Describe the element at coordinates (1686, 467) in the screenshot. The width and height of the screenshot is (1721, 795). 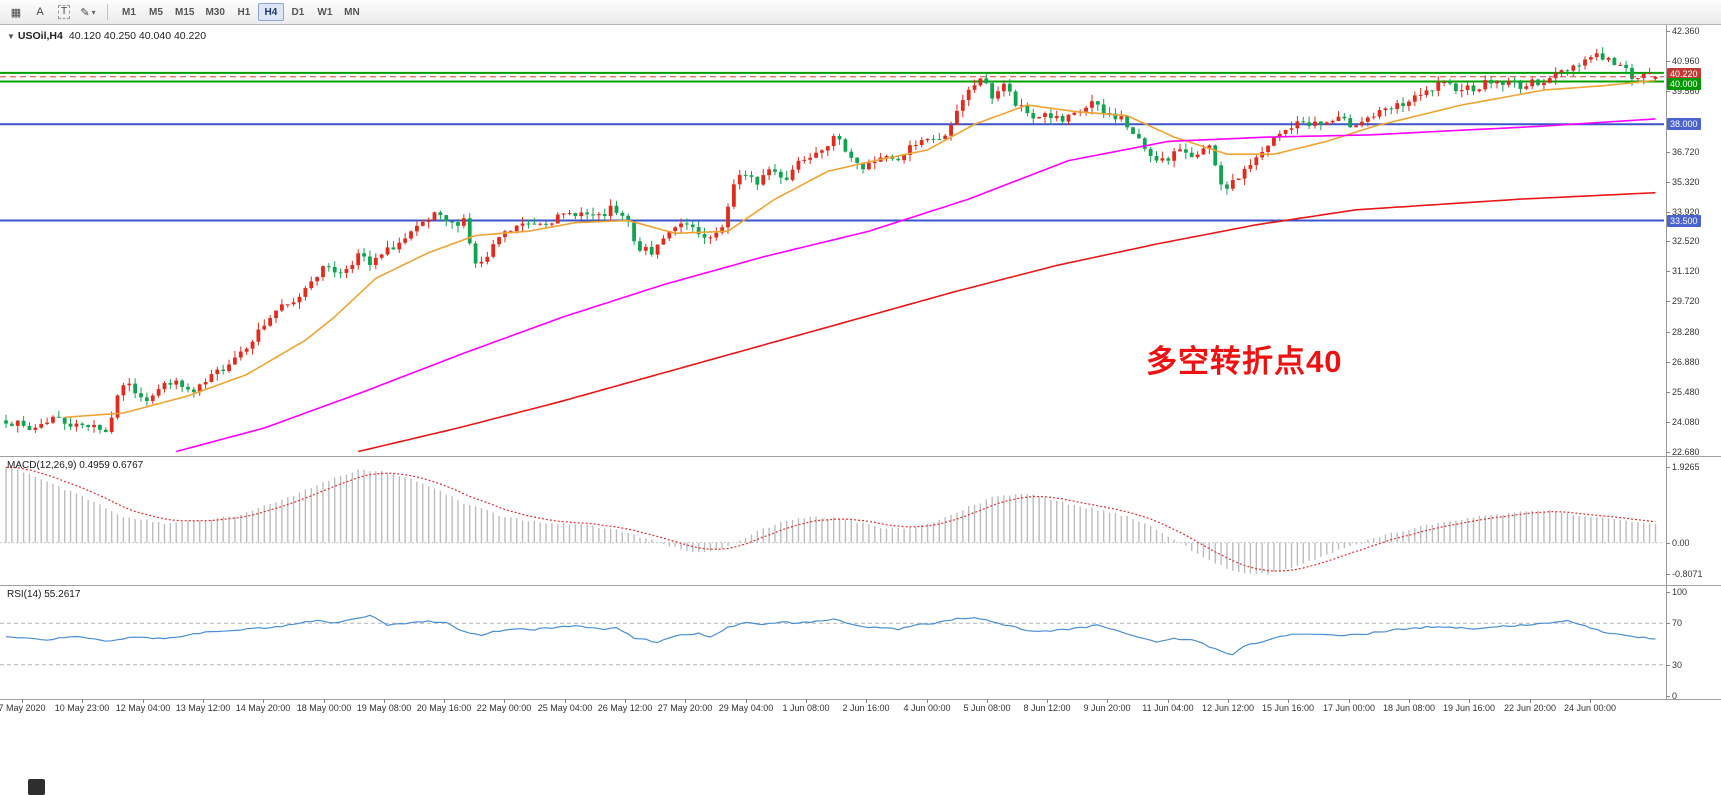
I see `macd-tick-label: 1.9265` at that location.